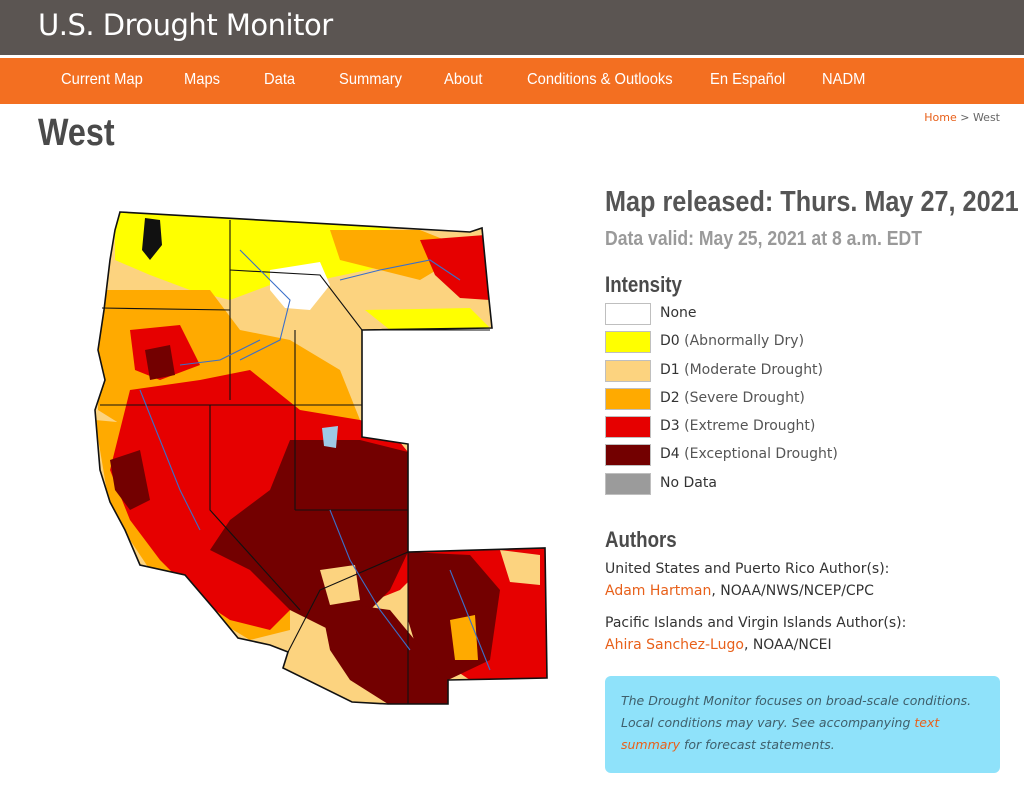 Image resolution: width=1024 pixels, height=802 pixels. I want to click on pi-author-org: , NOAA/NCEI, so click(788, 645).